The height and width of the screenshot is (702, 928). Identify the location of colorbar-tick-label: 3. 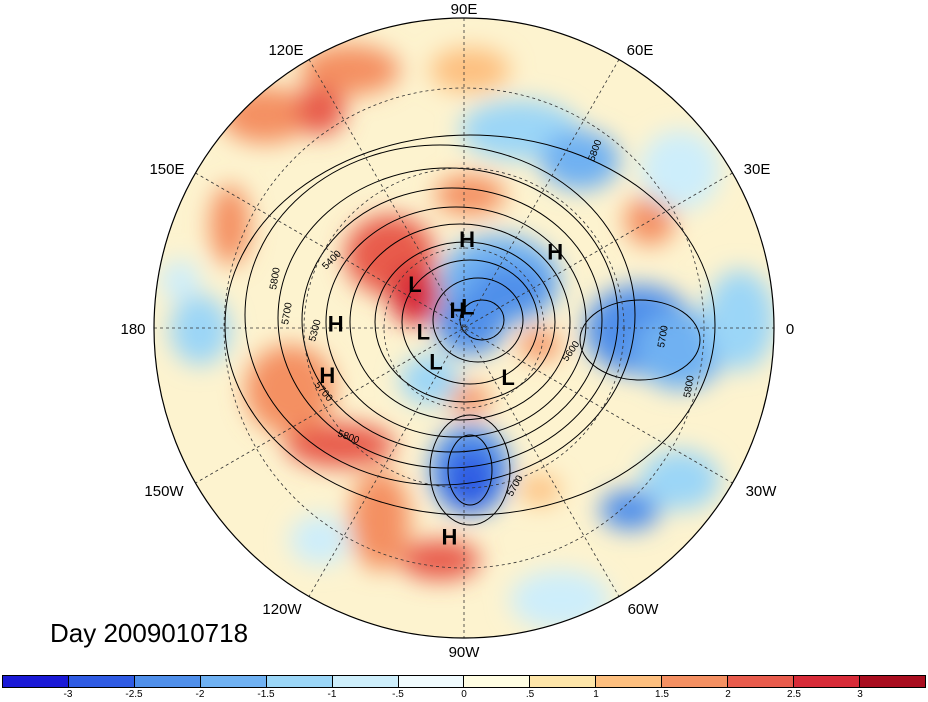
(860, 694).